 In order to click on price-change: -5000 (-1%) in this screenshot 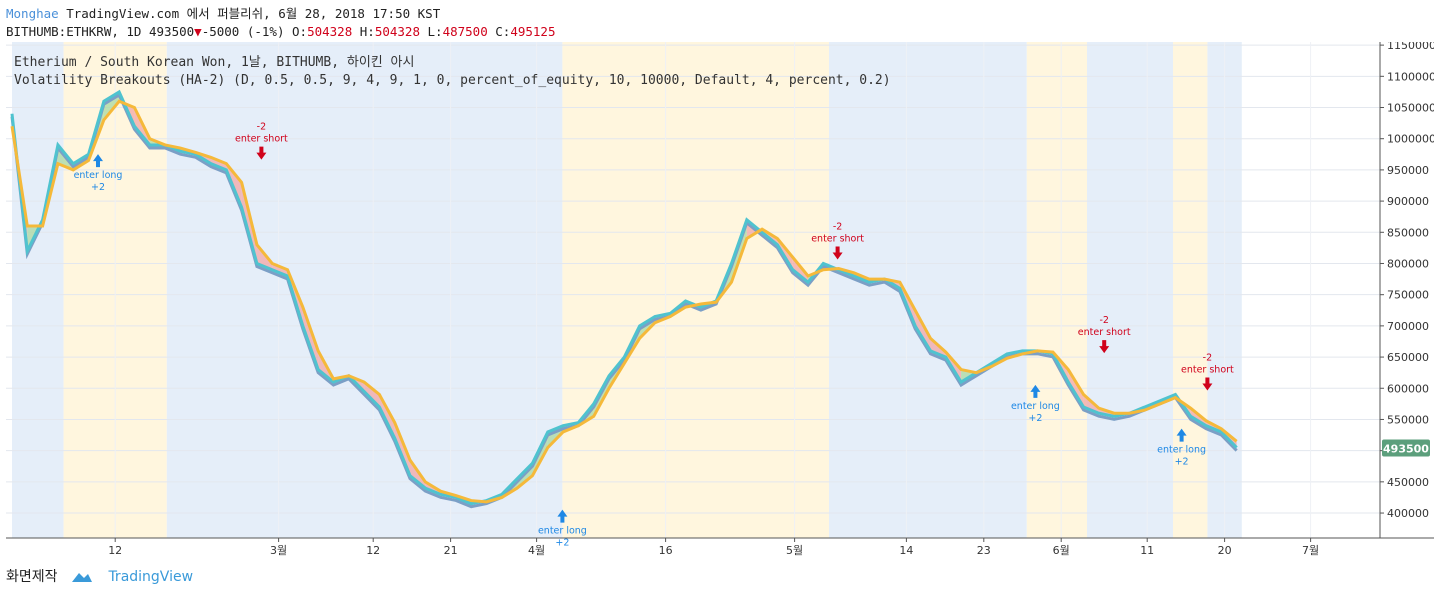, I will do `click(243, 31)`.